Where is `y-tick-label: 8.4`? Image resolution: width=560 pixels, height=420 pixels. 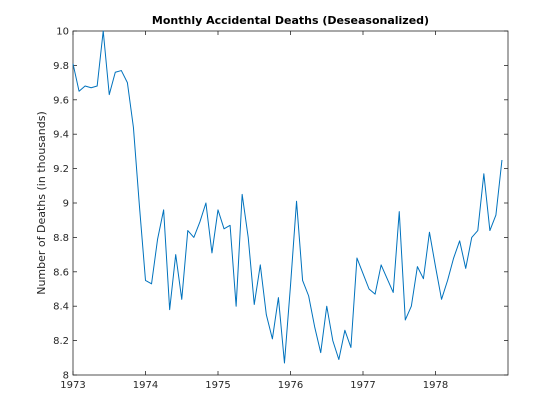
y-tick-label: 8.4 is located at coordinates (61, 307).